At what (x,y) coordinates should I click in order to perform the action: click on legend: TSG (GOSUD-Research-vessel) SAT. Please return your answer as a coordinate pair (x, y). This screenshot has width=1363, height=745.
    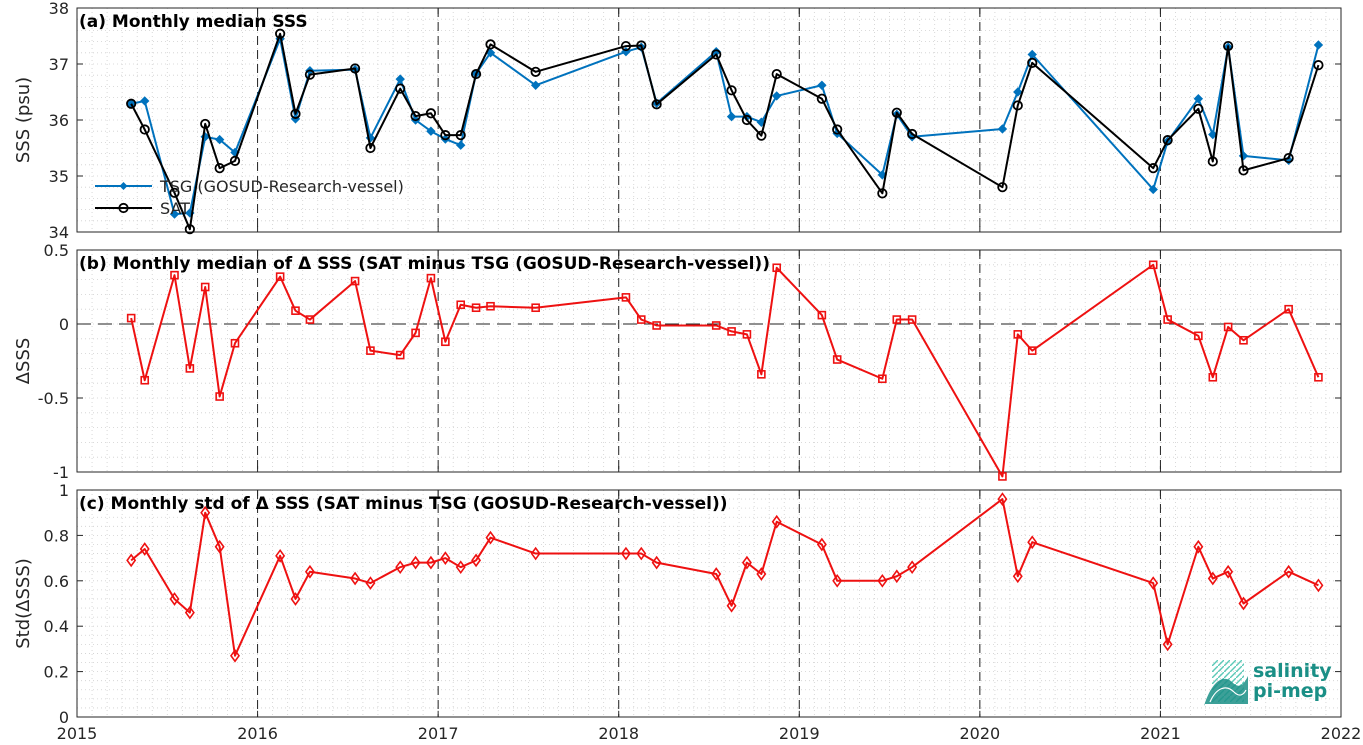
    Looking at the image, I should click on (249, 197).